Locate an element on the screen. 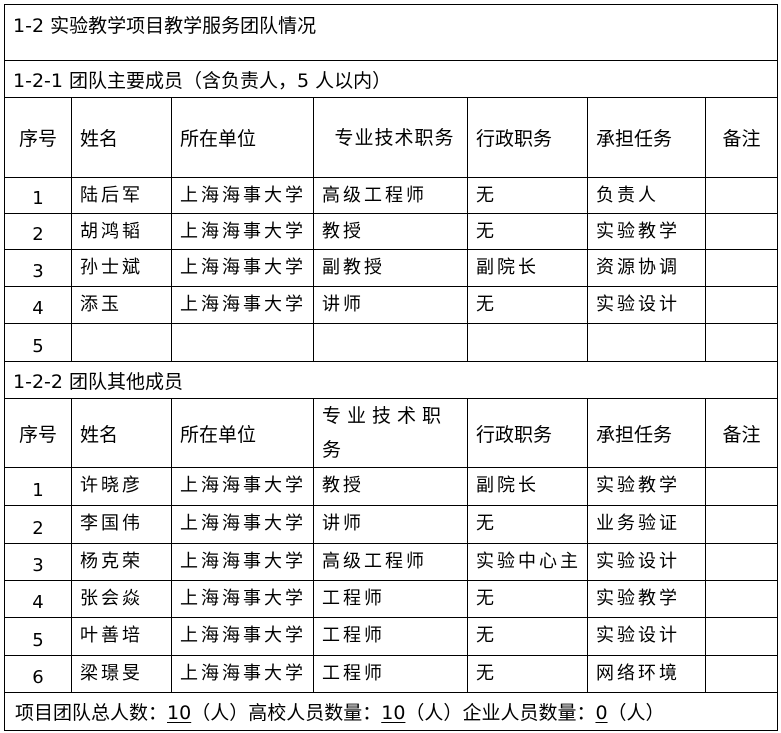 The height and width of the screenshot is (733, 781). cell-name: 添玉 is located at coordinates (121, 305).